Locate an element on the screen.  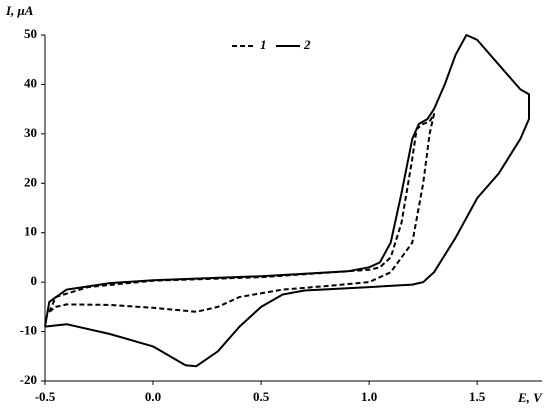
y-tick-label: 30 is located at coordinates (30, 132).